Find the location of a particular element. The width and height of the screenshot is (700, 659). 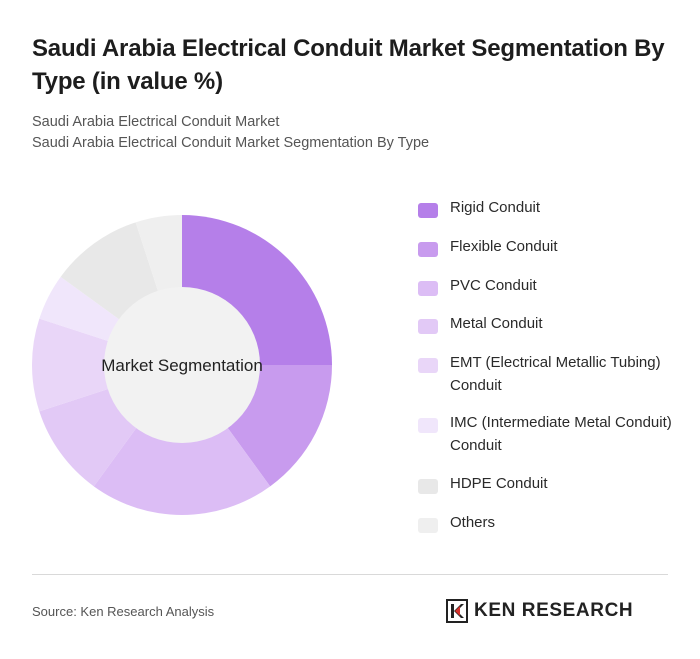

legend-label: Others is located at coordinates (473, 522).